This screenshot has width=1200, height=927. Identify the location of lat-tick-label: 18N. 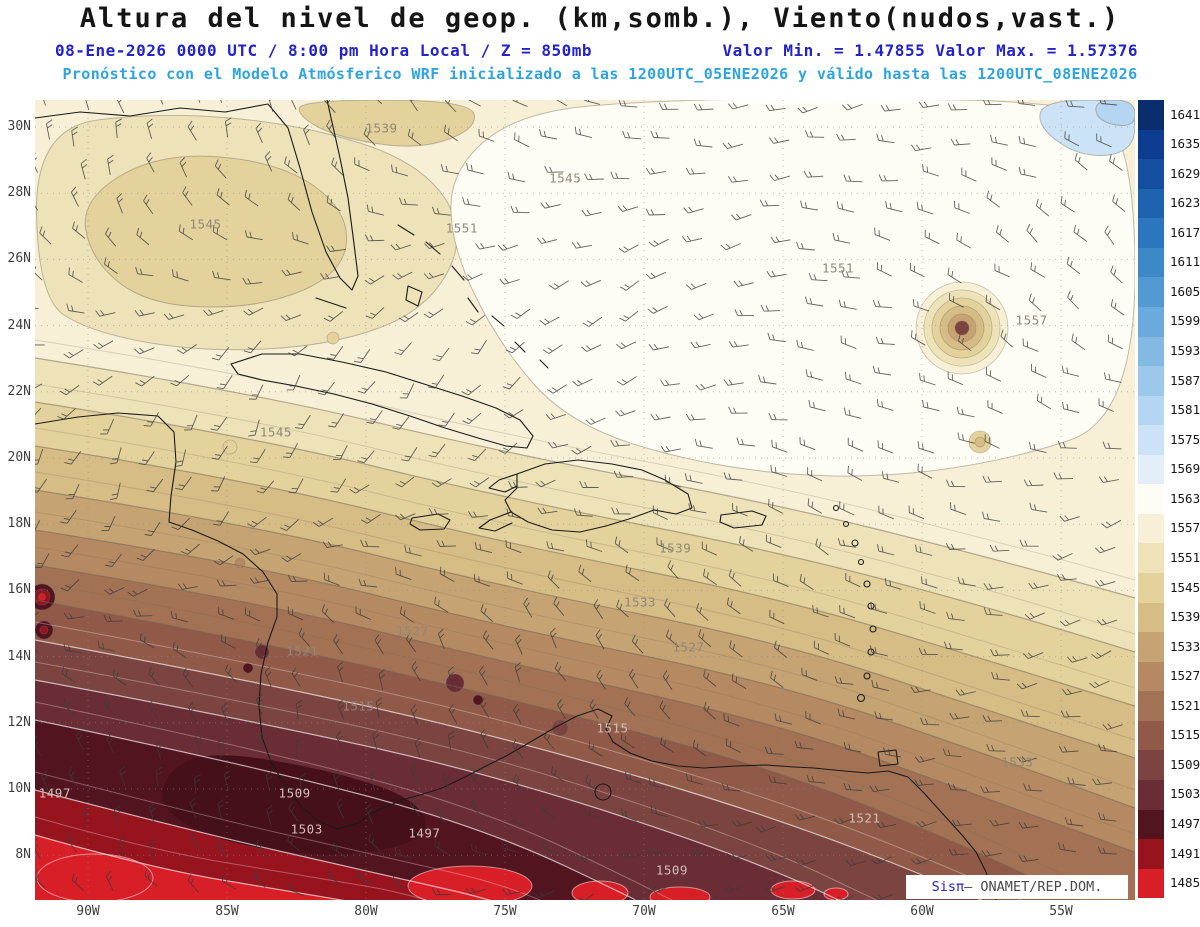
(19, 524).